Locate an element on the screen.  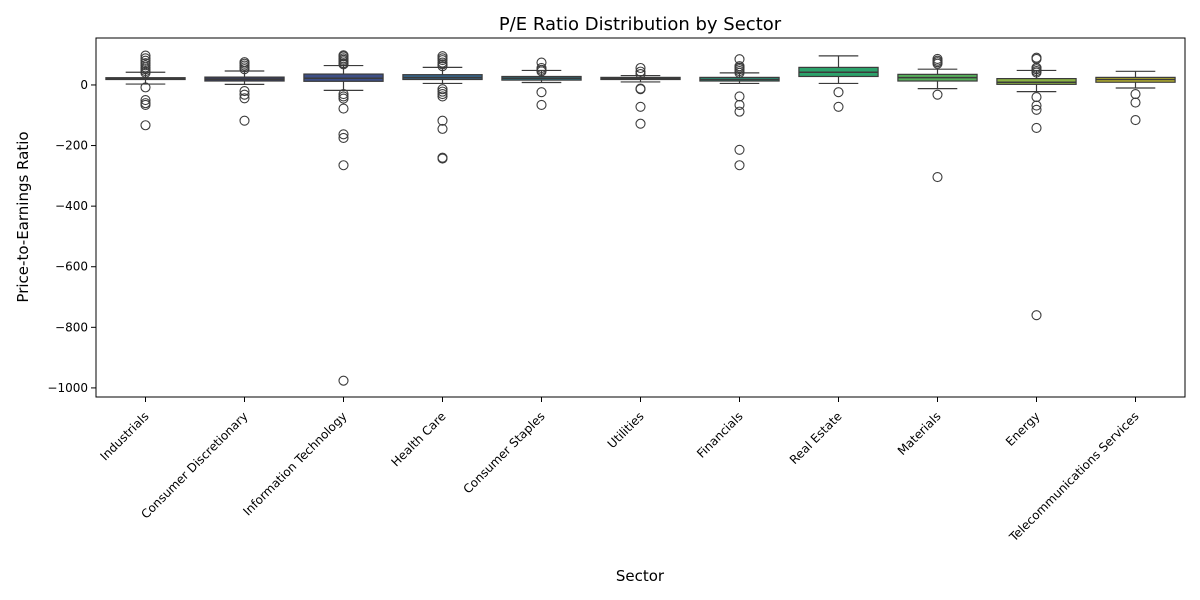
box-consumer-staples is located at coordinates (541, 84).